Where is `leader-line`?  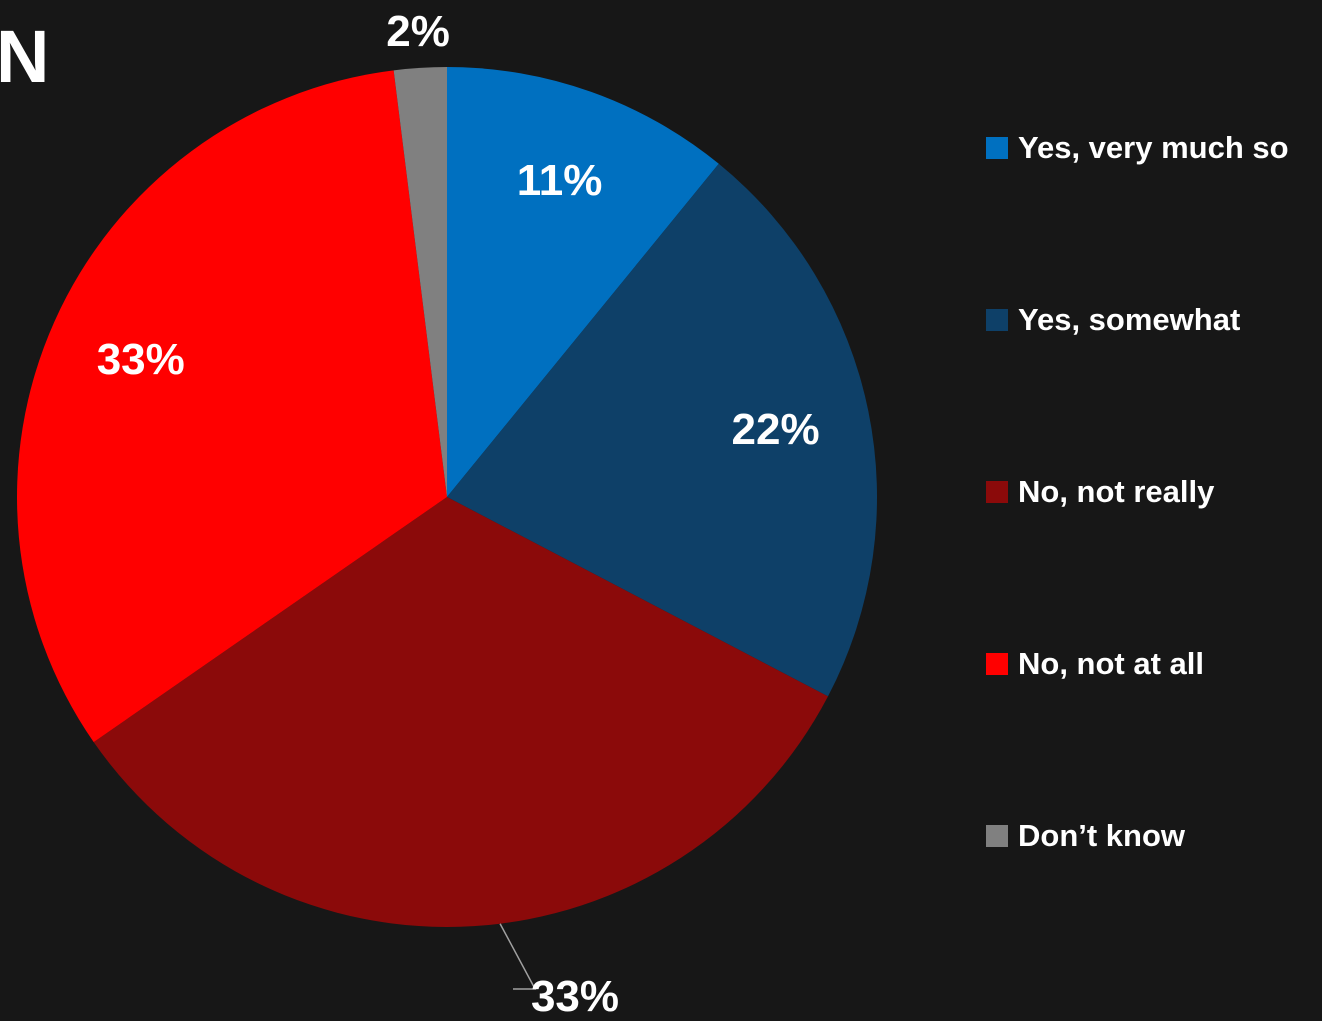
leader-line is located at coordinates (518, 956).